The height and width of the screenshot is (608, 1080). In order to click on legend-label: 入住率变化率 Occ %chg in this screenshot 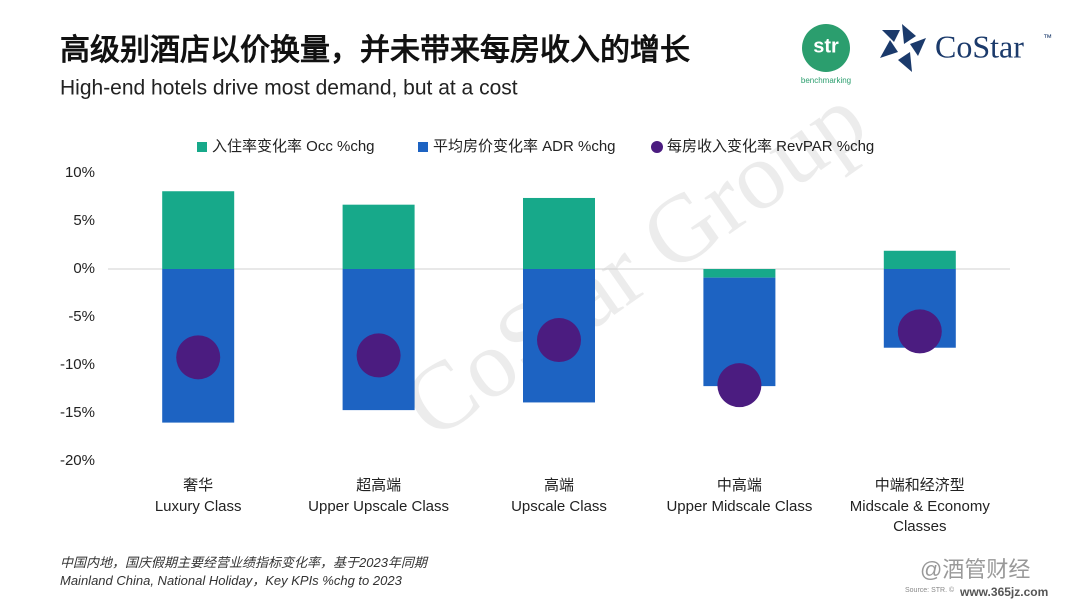, I will do `click(293, 146)`.